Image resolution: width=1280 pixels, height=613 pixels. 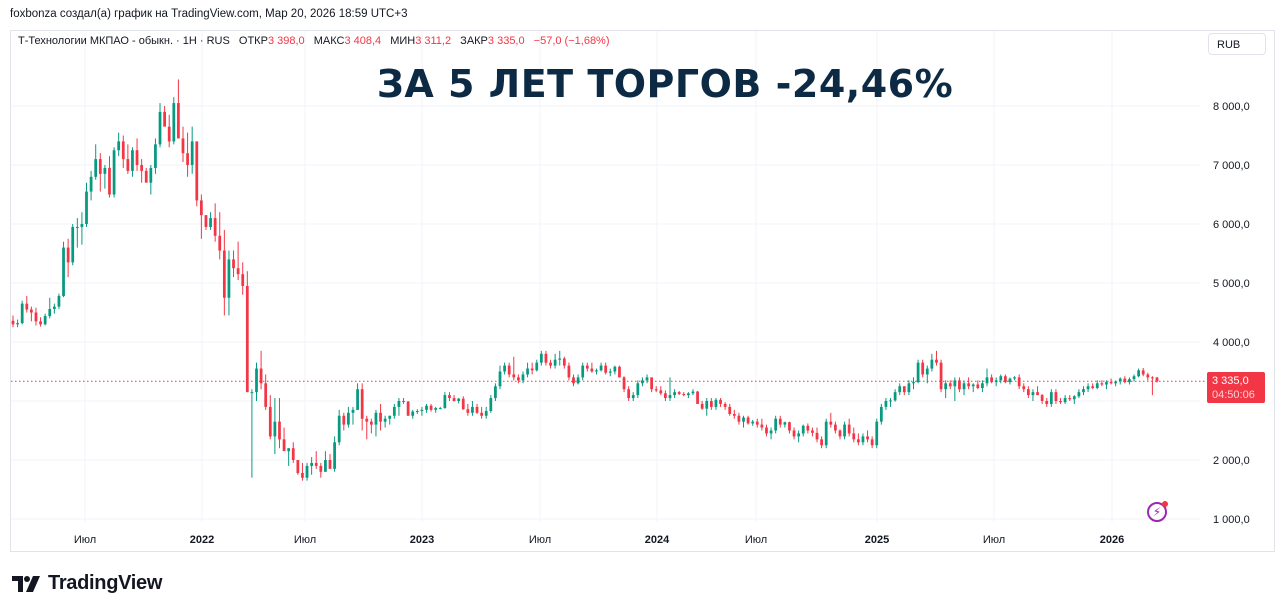 What do you see at coordinates (1231, 107) in the screenshot?
I see `price-tick-label: 8 000,0` at bounding box center [1231, 107].